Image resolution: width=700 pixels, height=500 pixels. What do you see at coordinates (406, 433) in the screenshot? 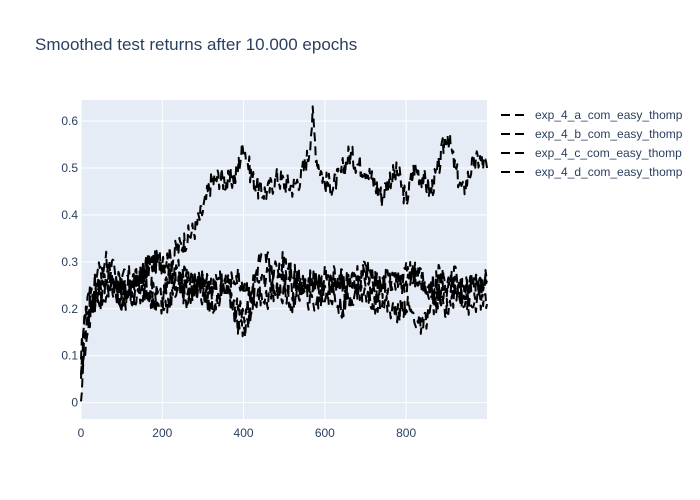
I see `x-tick-label: 800` at bounding box center [406, 433].